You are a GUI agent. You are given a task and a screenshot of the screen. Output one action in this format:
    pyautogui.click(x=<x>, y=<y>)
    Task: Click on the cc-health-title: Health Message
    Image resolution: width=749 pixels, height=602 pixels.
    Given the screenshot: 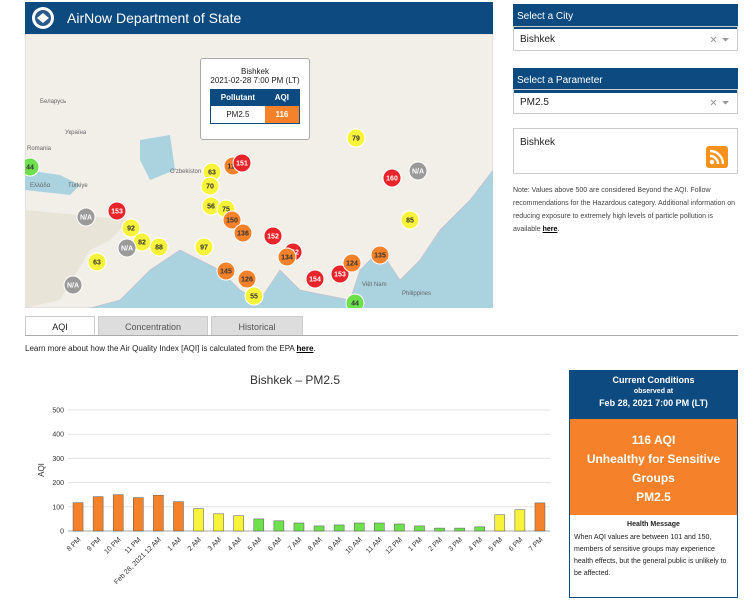 What is the action you would take?
    pyautogui.click(x=653, y=524)
    